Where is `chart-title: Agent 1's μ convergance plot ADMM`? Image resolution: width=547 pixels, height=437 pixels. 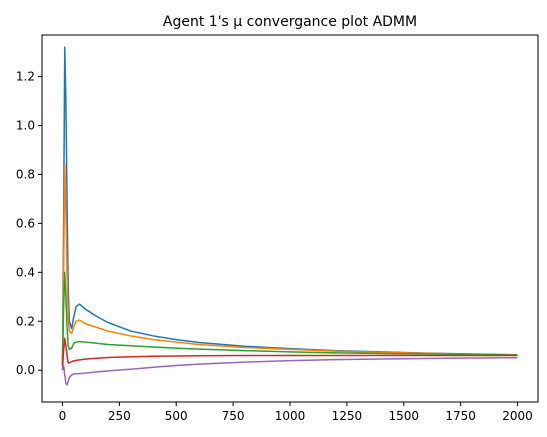 chart-title: Agent 1's μ convergance plot ADMM is located at coordinates (290, 22).